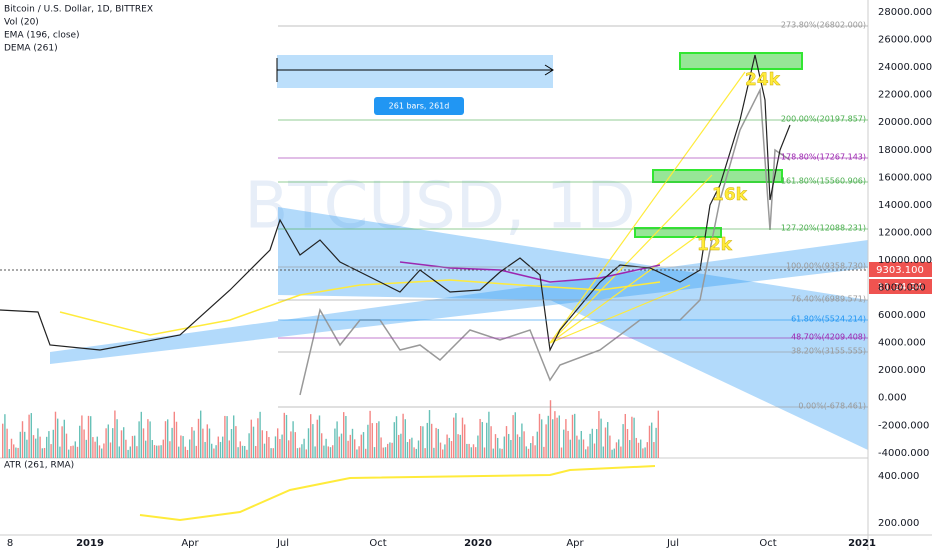  Describe the element at coordinates (823, 25) in the screenshot. I see `fib-label: 273.80%(26802.000)` at that location.